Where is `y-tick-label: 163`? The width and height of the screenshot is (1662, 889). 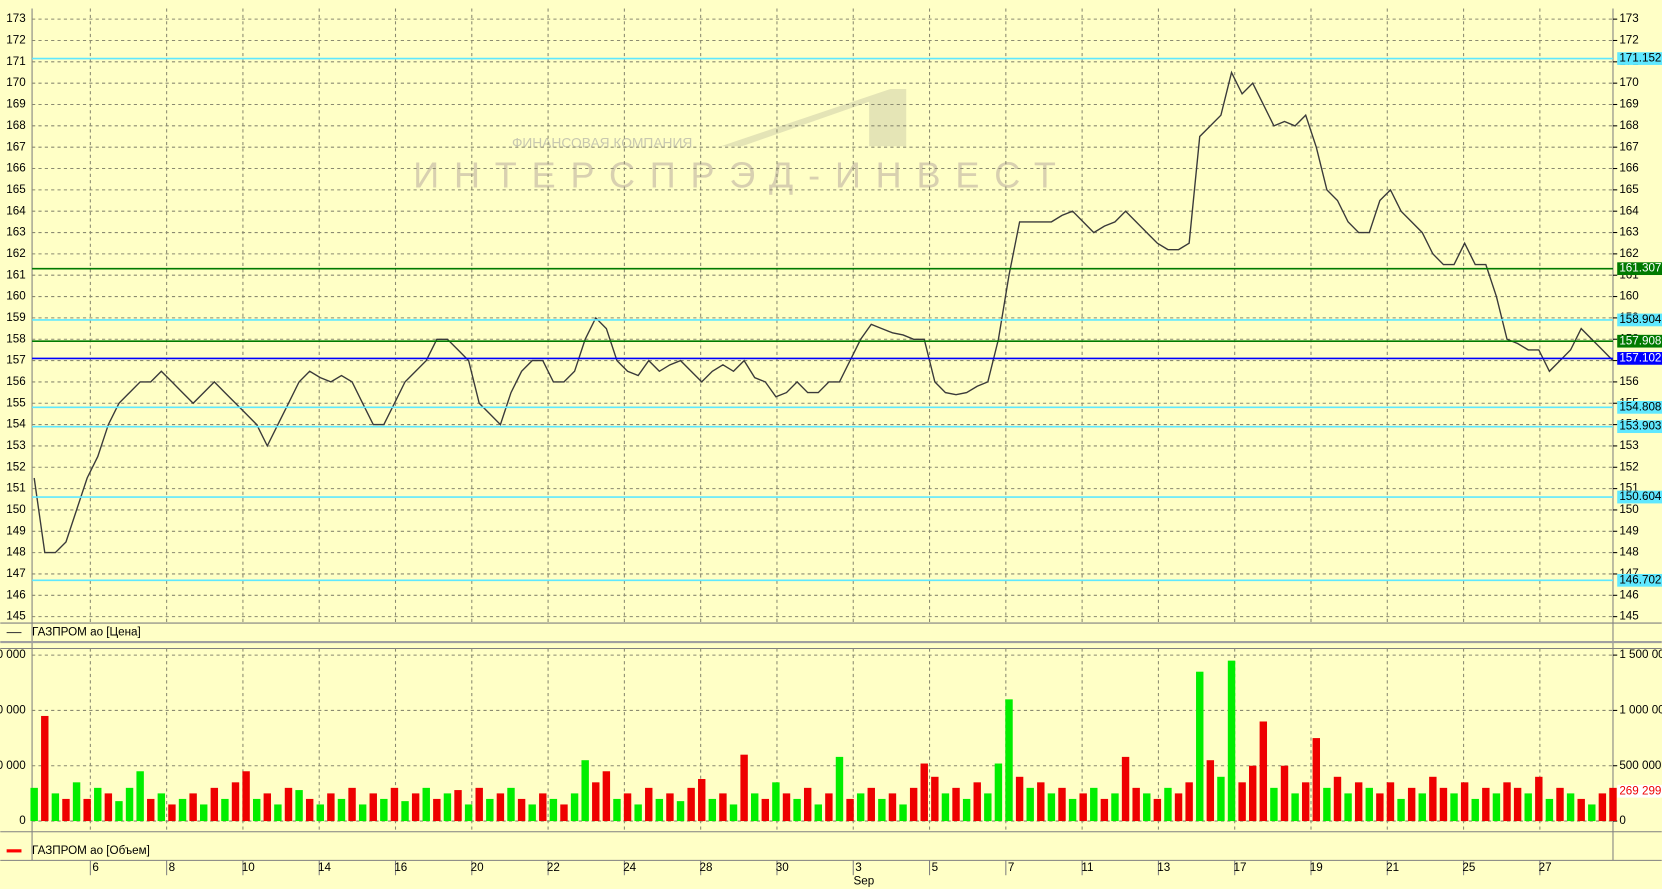 y-tick-label: 163 is located at coordinates (15, 232).